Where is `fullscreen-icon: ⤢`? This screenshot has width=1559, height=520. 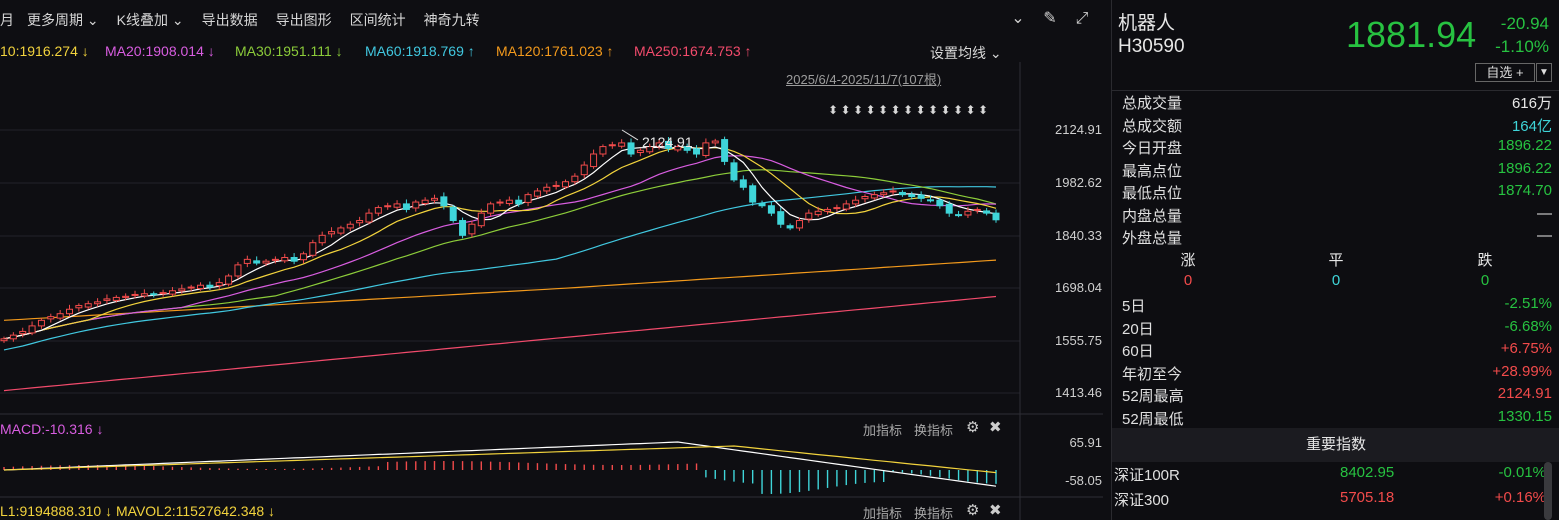 fullscreen-icon: ⤢ is located at coordinates (1082, 18).